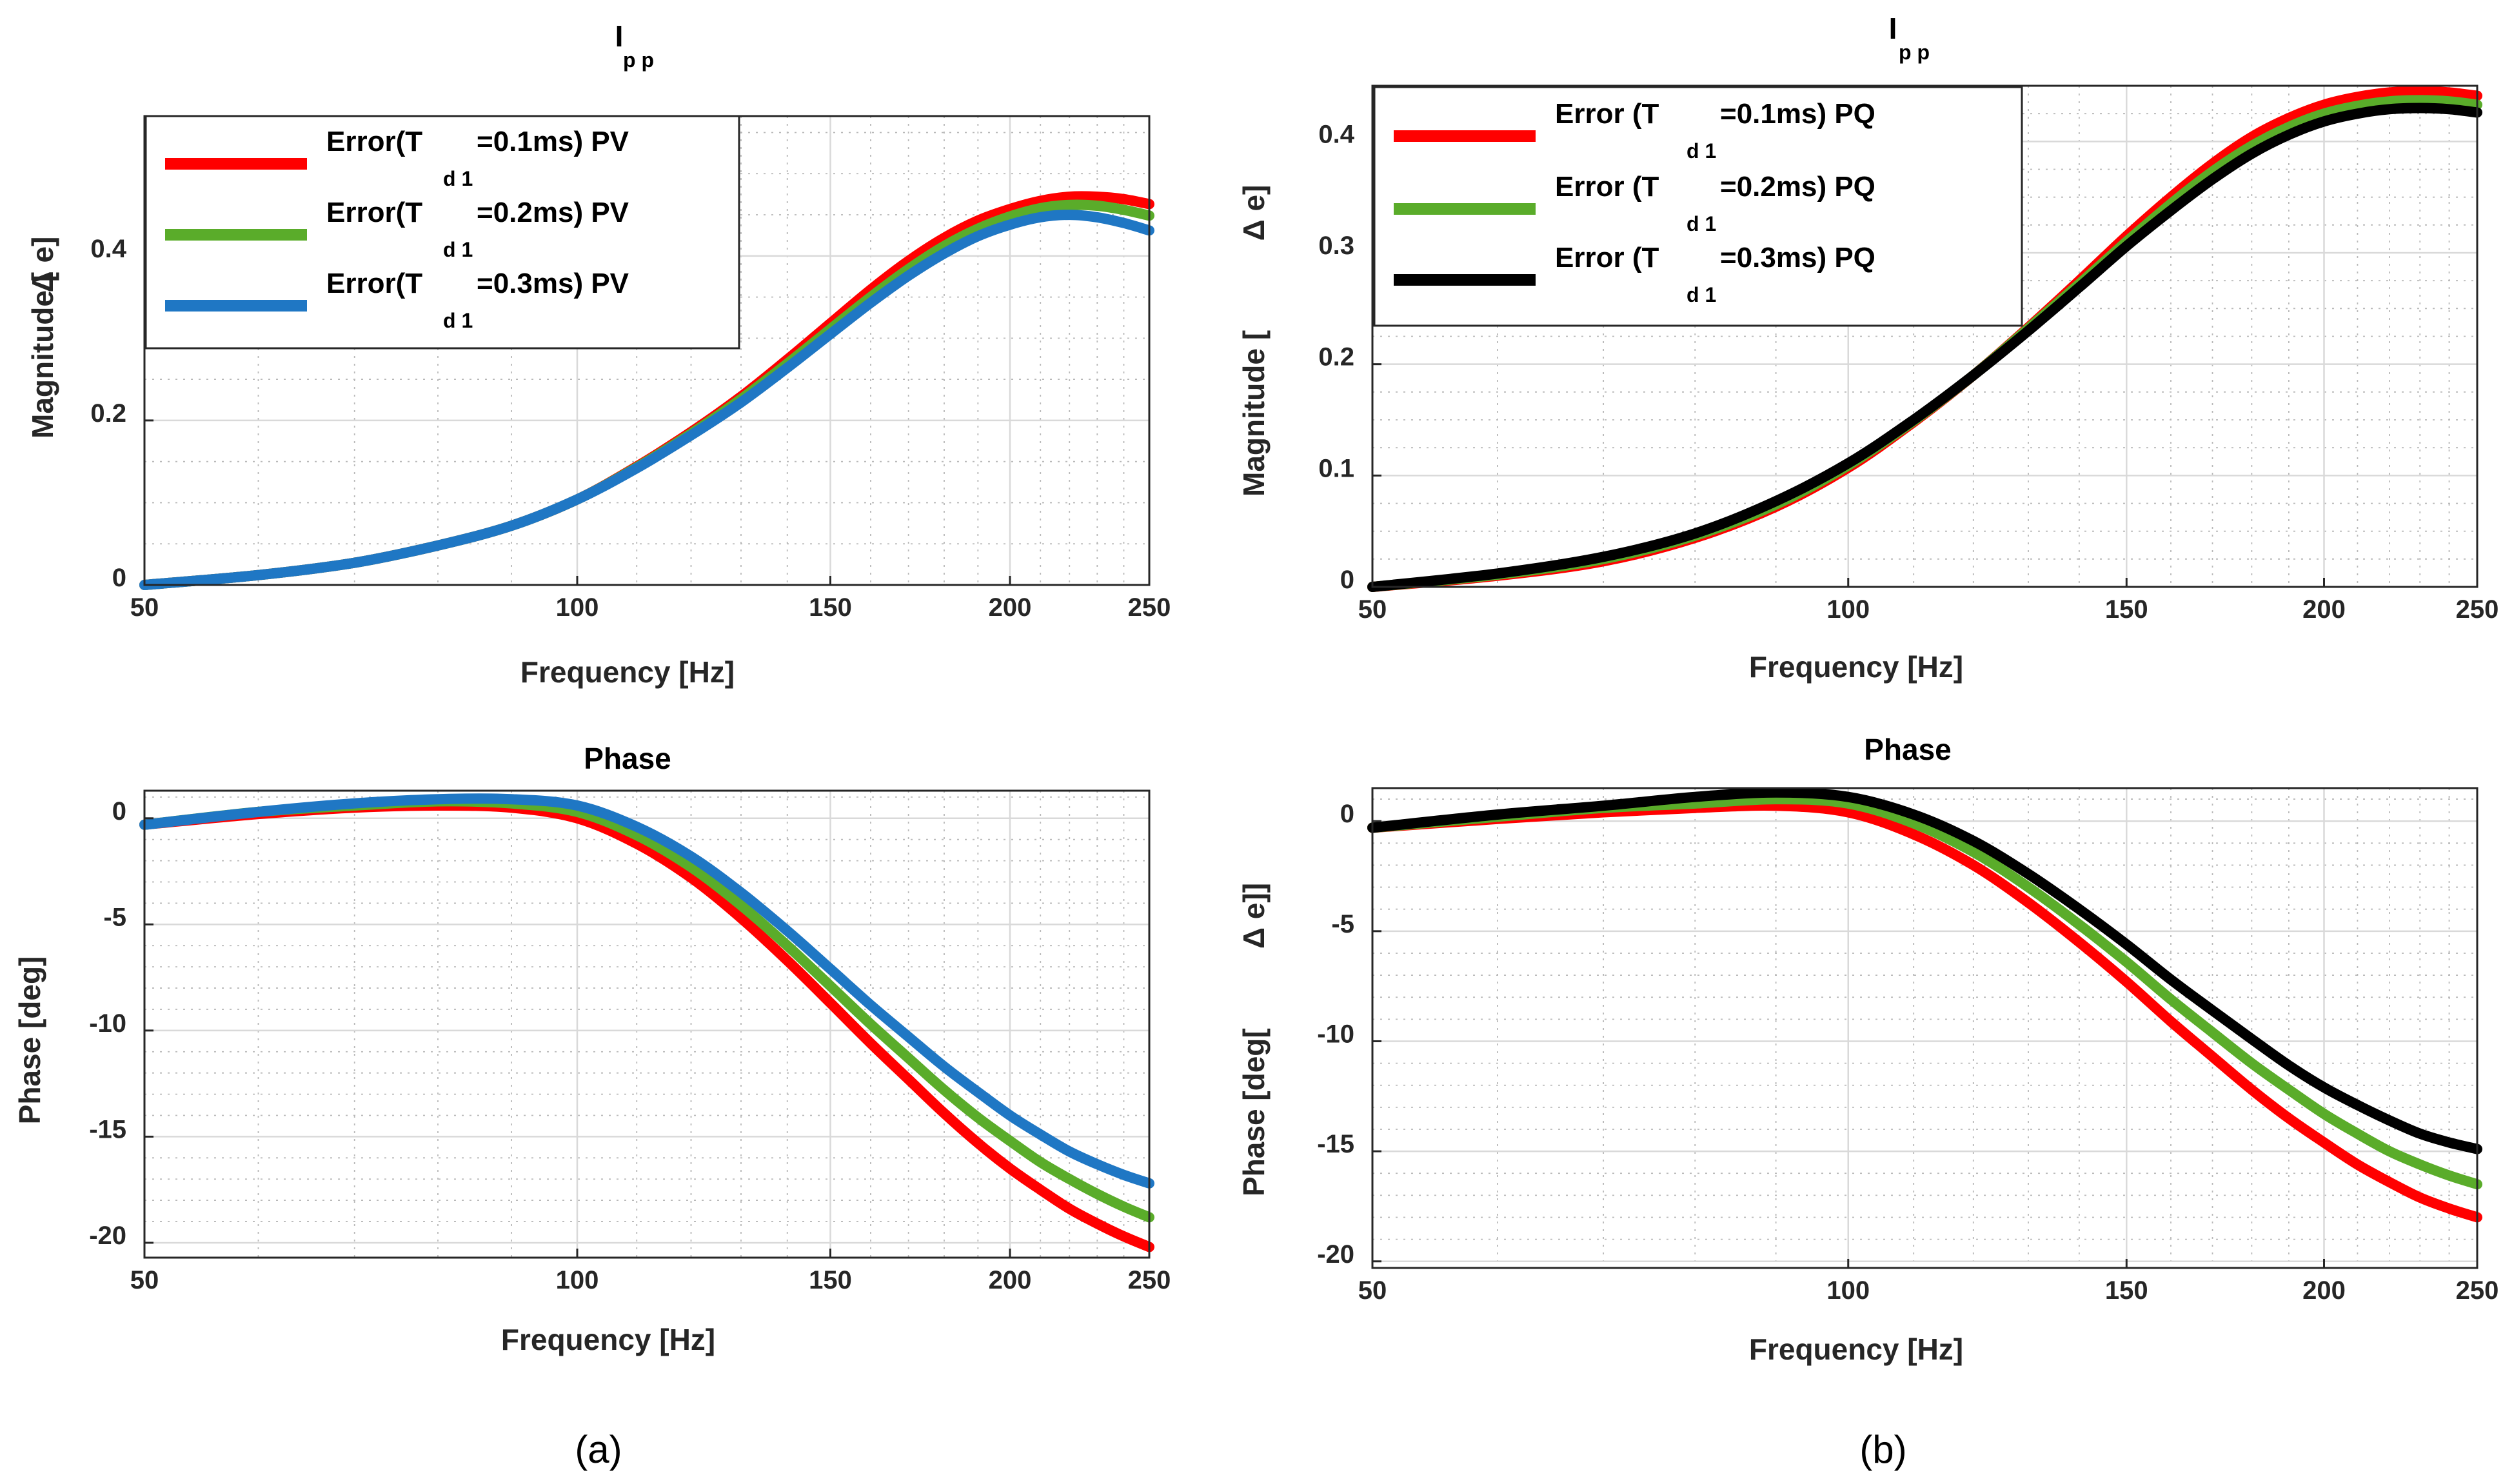 The height and width of the screenshot is (1484, 2503). What do you see at coordinates (374, 283) in the screenshot?
I see `legend-label-3: Error(T` at bounding box center [374, 283].